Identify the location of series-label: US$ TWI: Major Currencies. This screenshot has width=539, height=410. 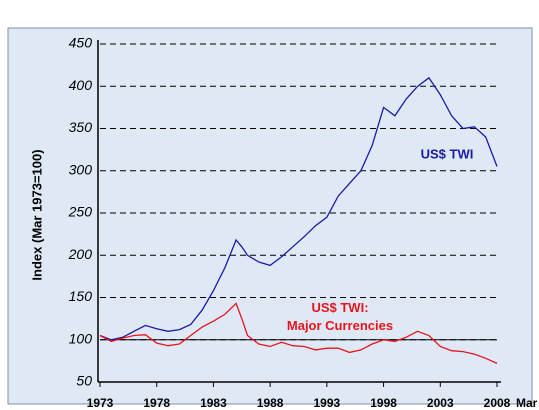
(340, 316).